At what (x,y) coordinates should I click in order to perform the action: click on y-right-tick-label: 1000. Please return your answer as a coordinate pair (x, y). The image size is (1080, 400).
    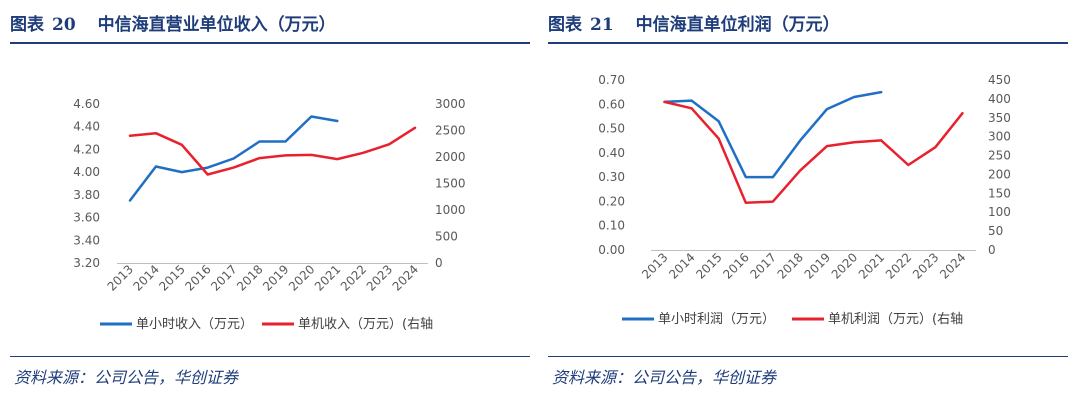
    Looking at the image, I should click on (450, 210).